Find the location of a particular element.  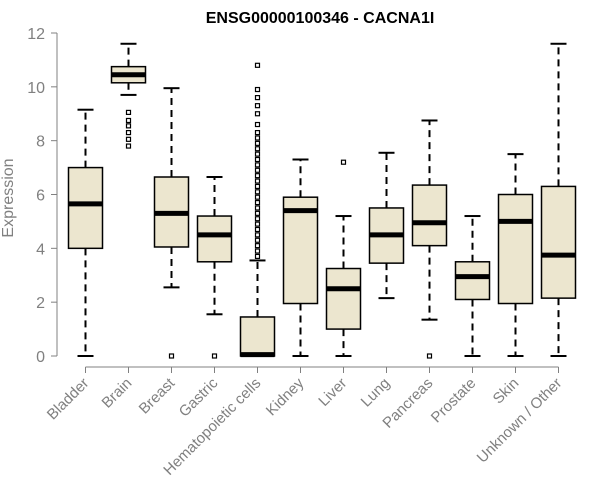

x-tick-label: Brain is located at coordinates (117, 393).